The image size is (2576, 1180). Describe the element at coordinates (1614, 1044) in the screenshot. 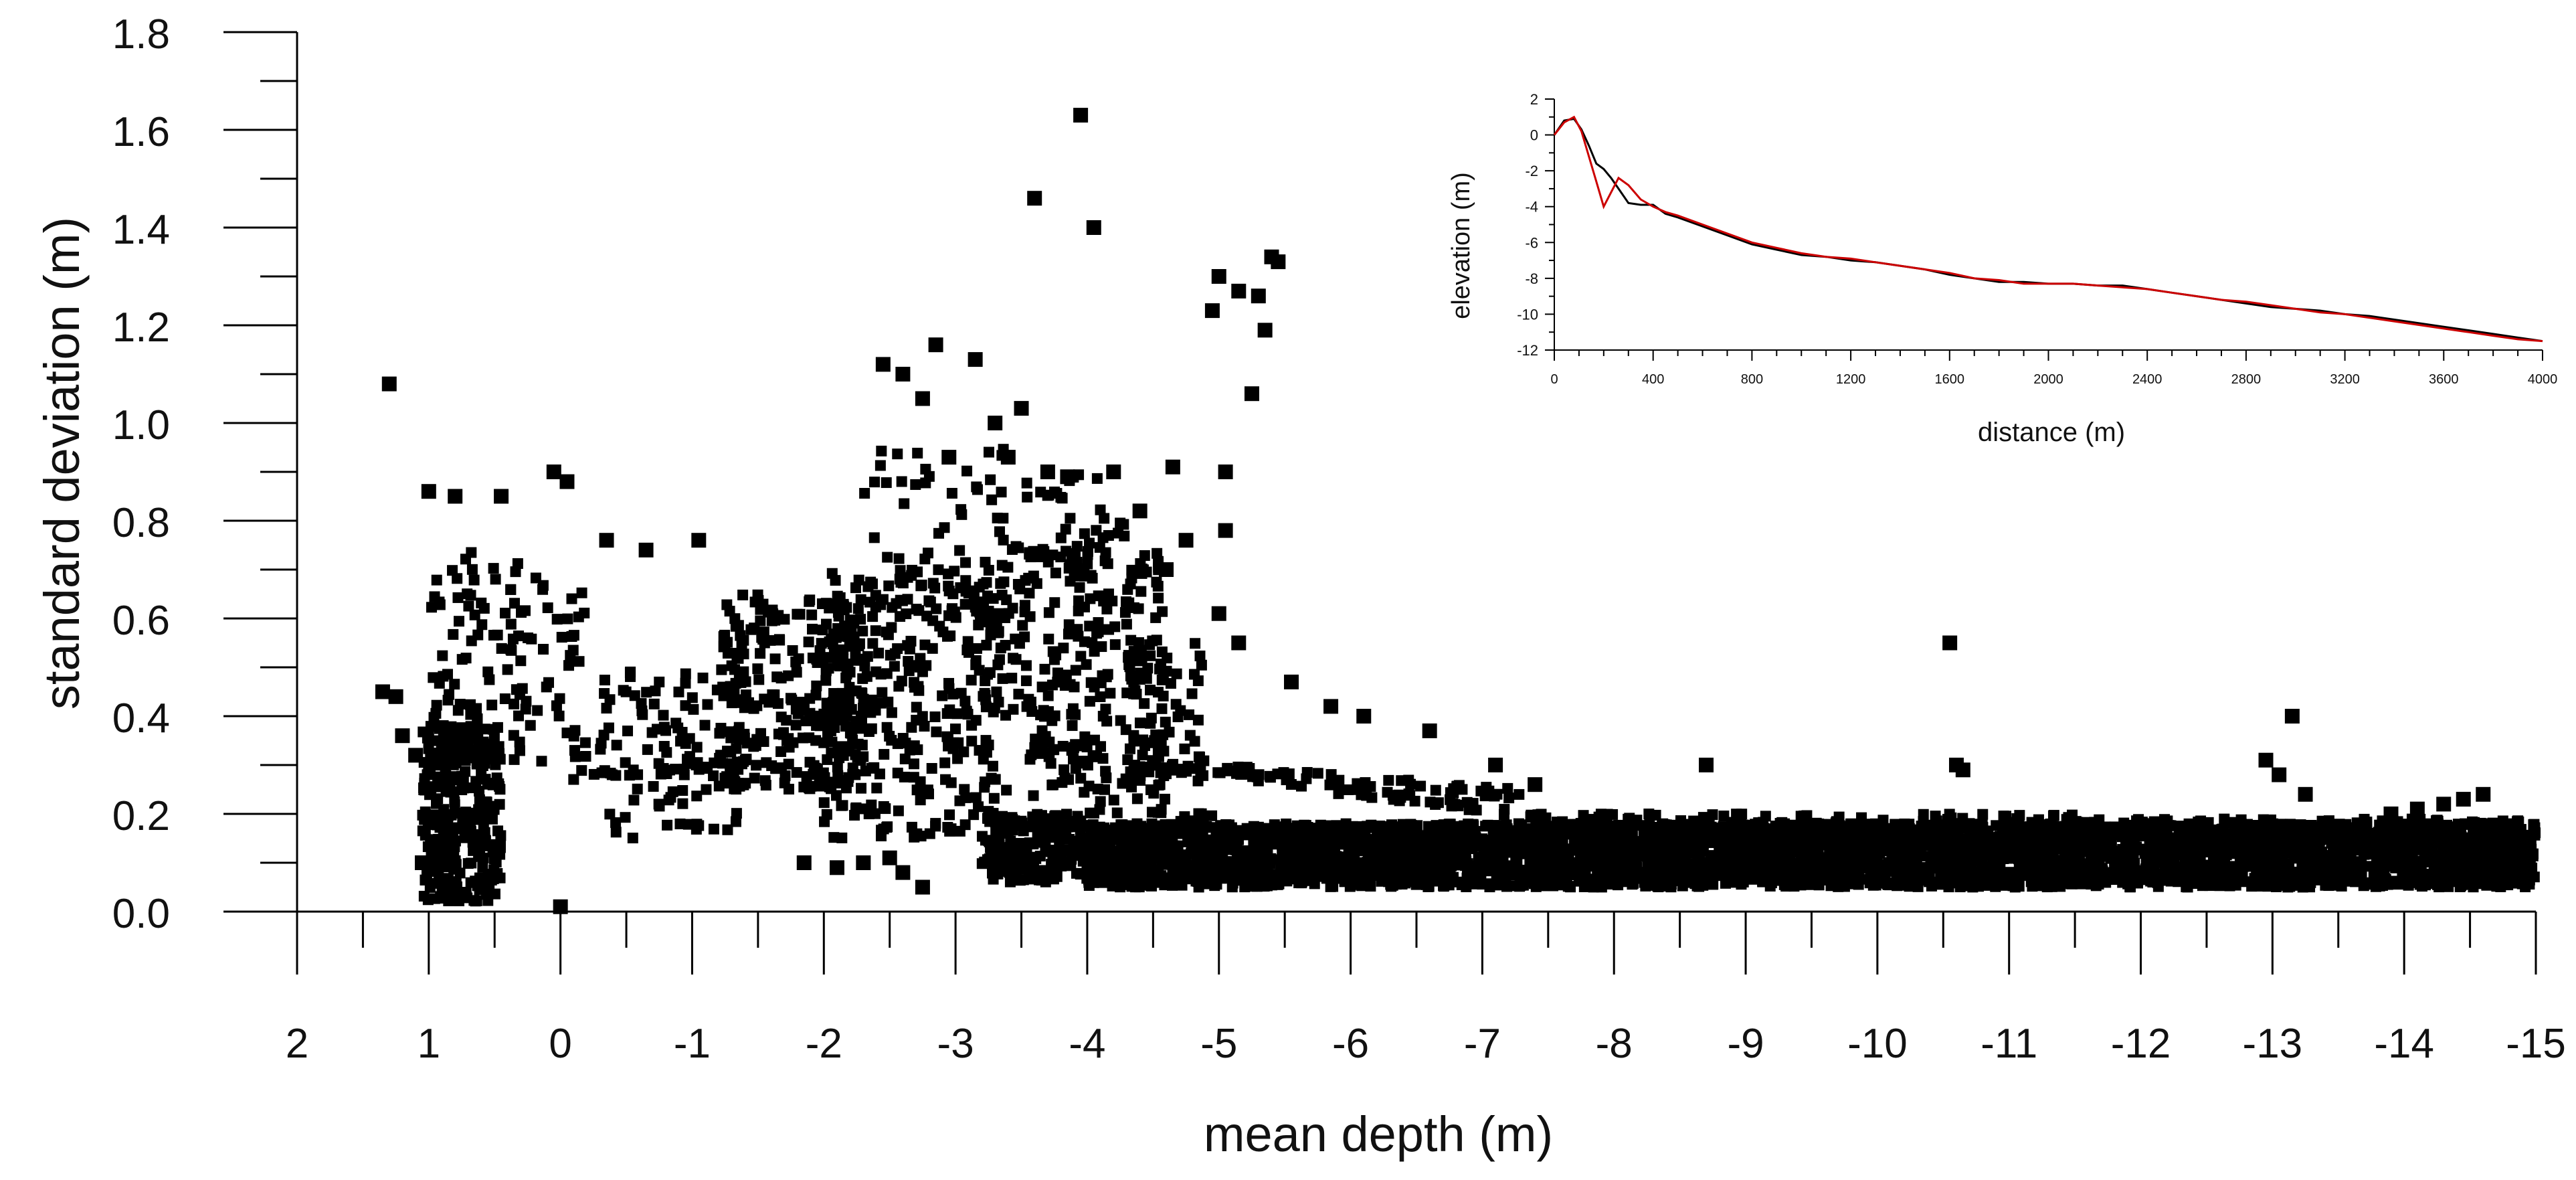

I see `x-tick-label: -8` at that location.